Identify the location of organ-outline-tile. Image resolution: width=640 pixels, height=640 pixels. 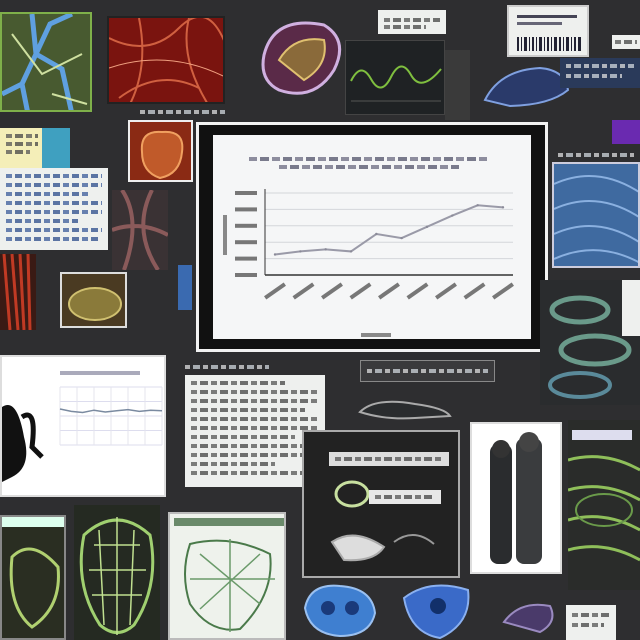
(301, 55).